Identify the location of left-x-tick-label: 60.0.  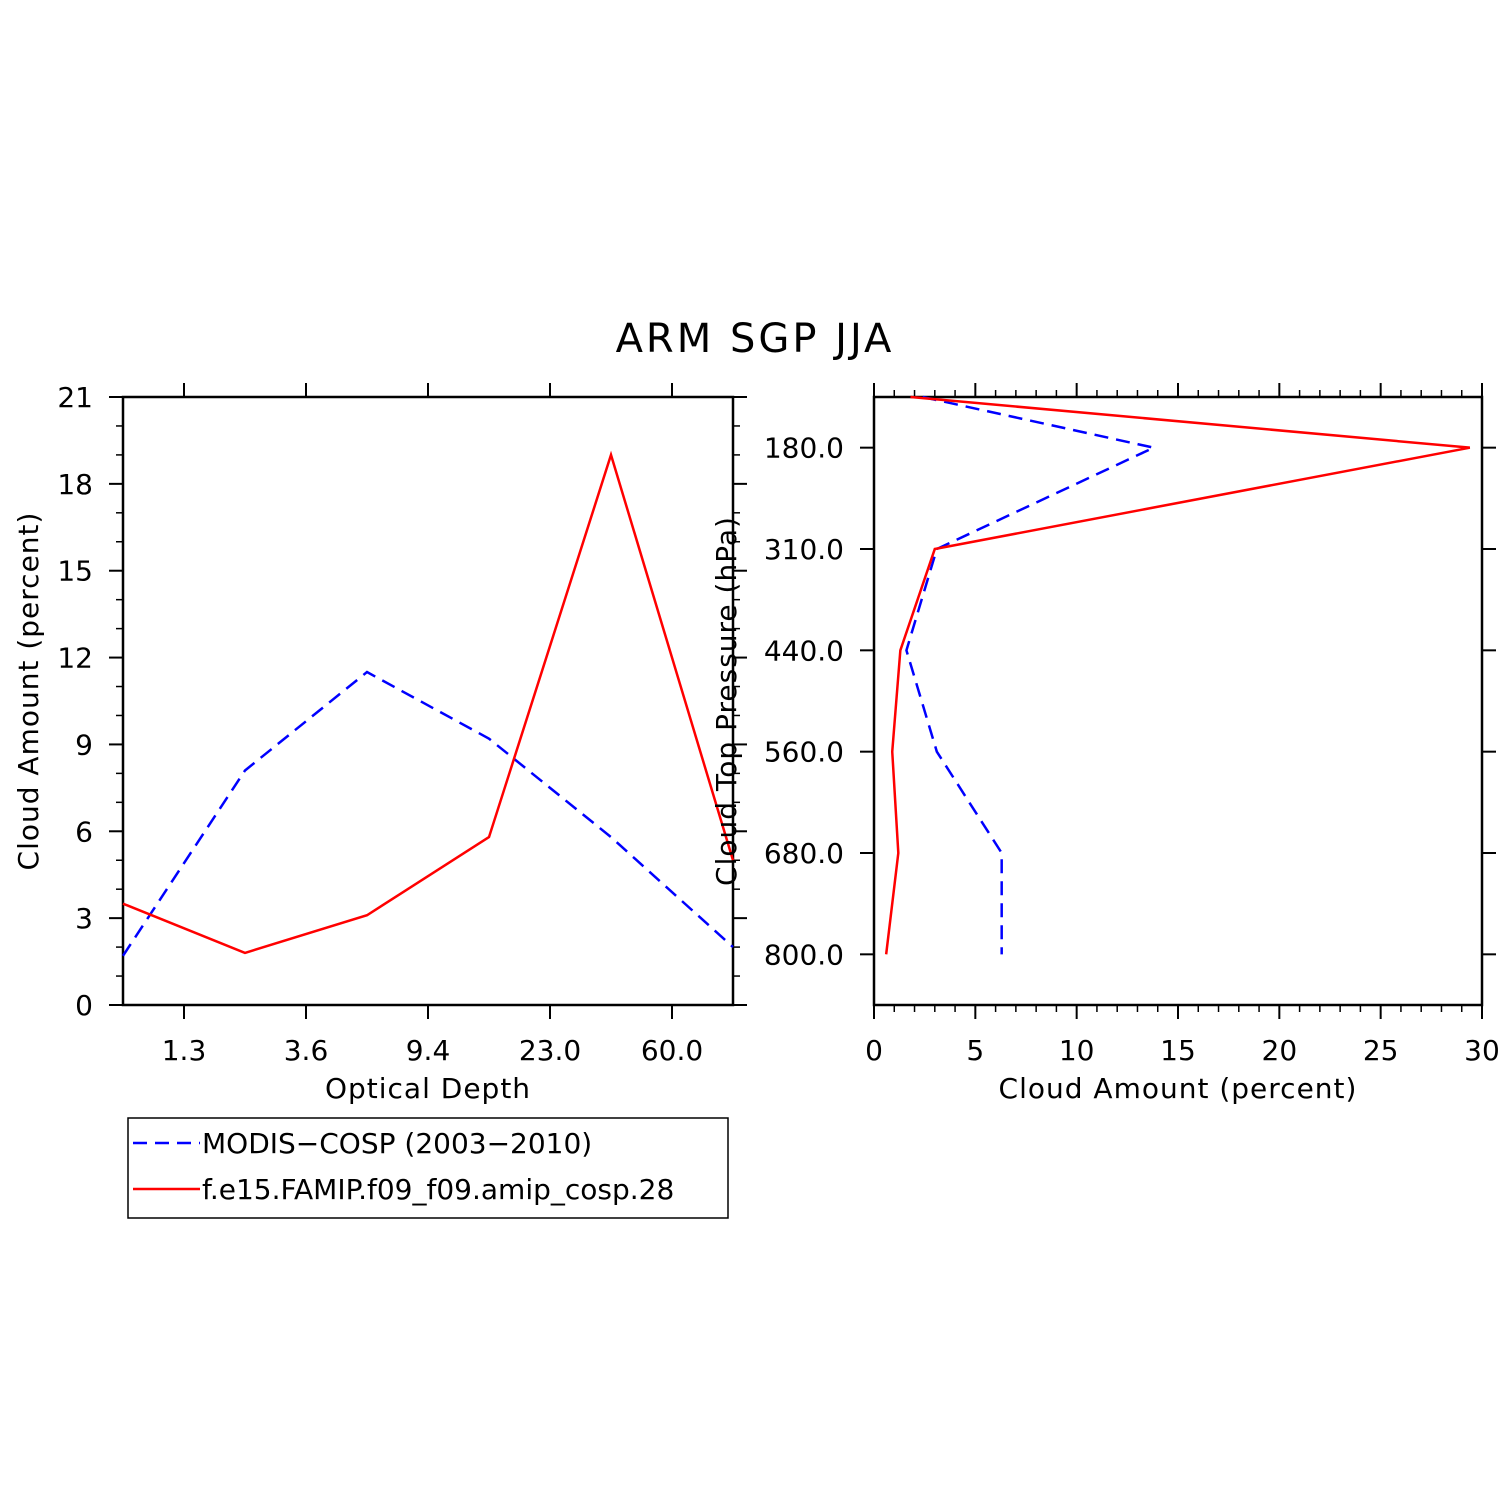
(672, 1050).